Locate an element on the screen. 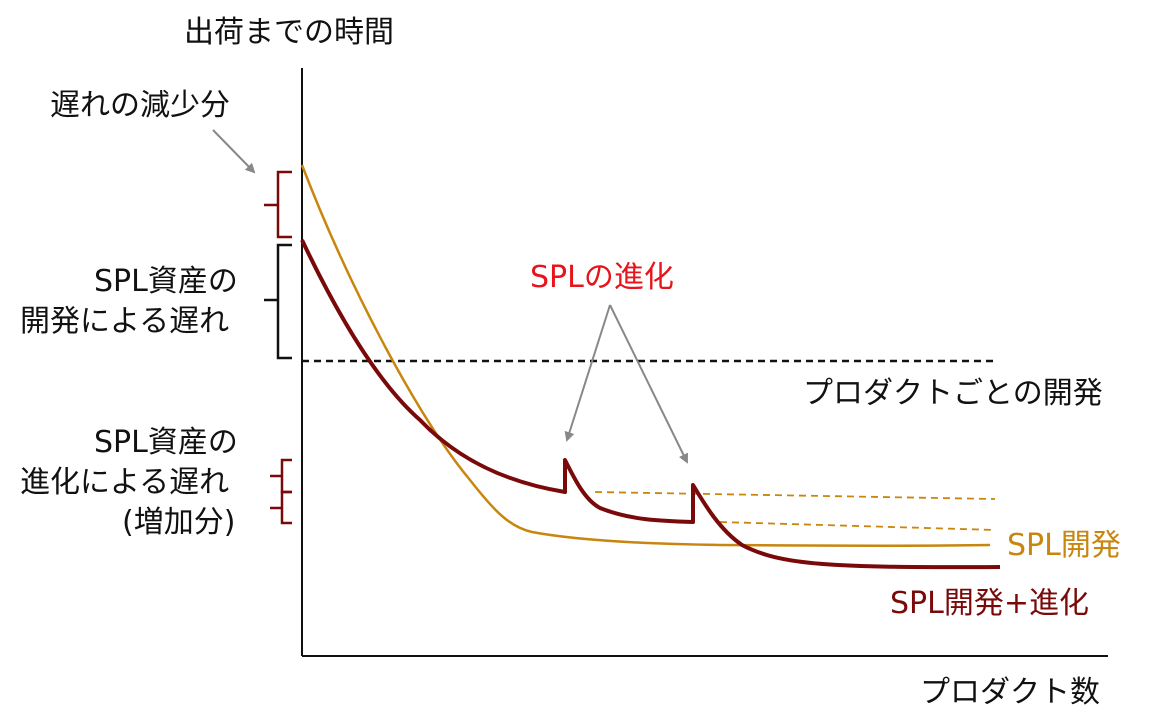  delay-reduction-arrow is located at coordinates (234, 151).